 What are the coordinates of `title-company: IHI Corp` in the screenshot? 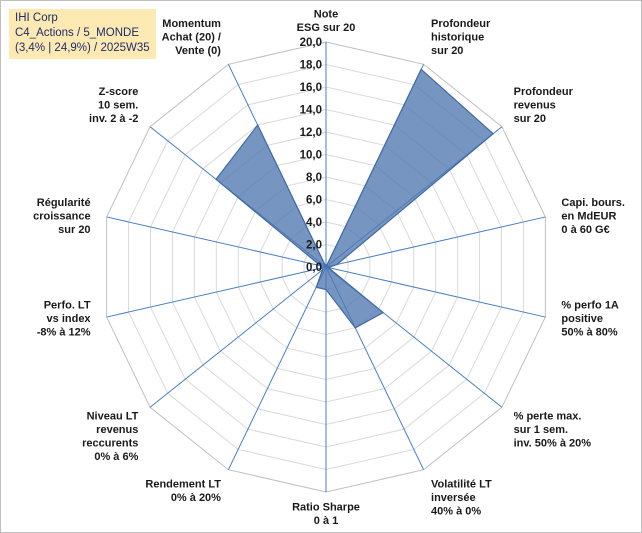 It's located at (36, 18).